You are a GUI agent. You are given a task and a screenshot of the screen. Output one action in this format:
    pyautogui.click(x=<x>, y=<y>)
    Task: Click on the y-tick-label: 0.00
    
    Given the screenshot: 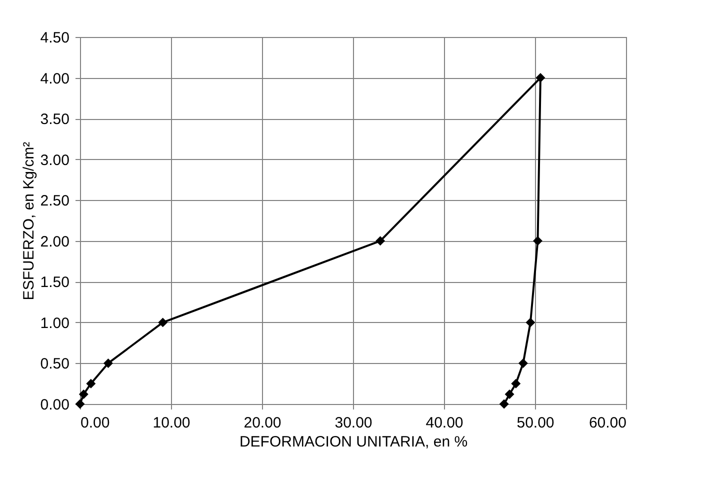 What is the action you would take?
    pyautogui.click(x=55, y=405)
    